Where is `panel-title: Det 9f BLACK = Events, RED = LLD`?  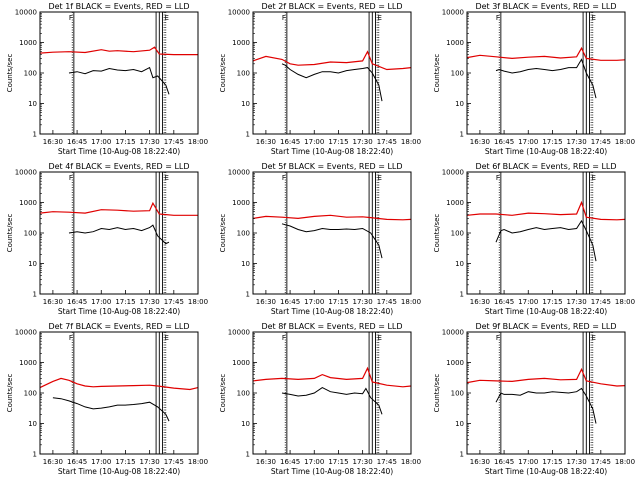
panel-title: Det 9f BLACK = Events, RED = LLD is located at coordinates (545, 326).